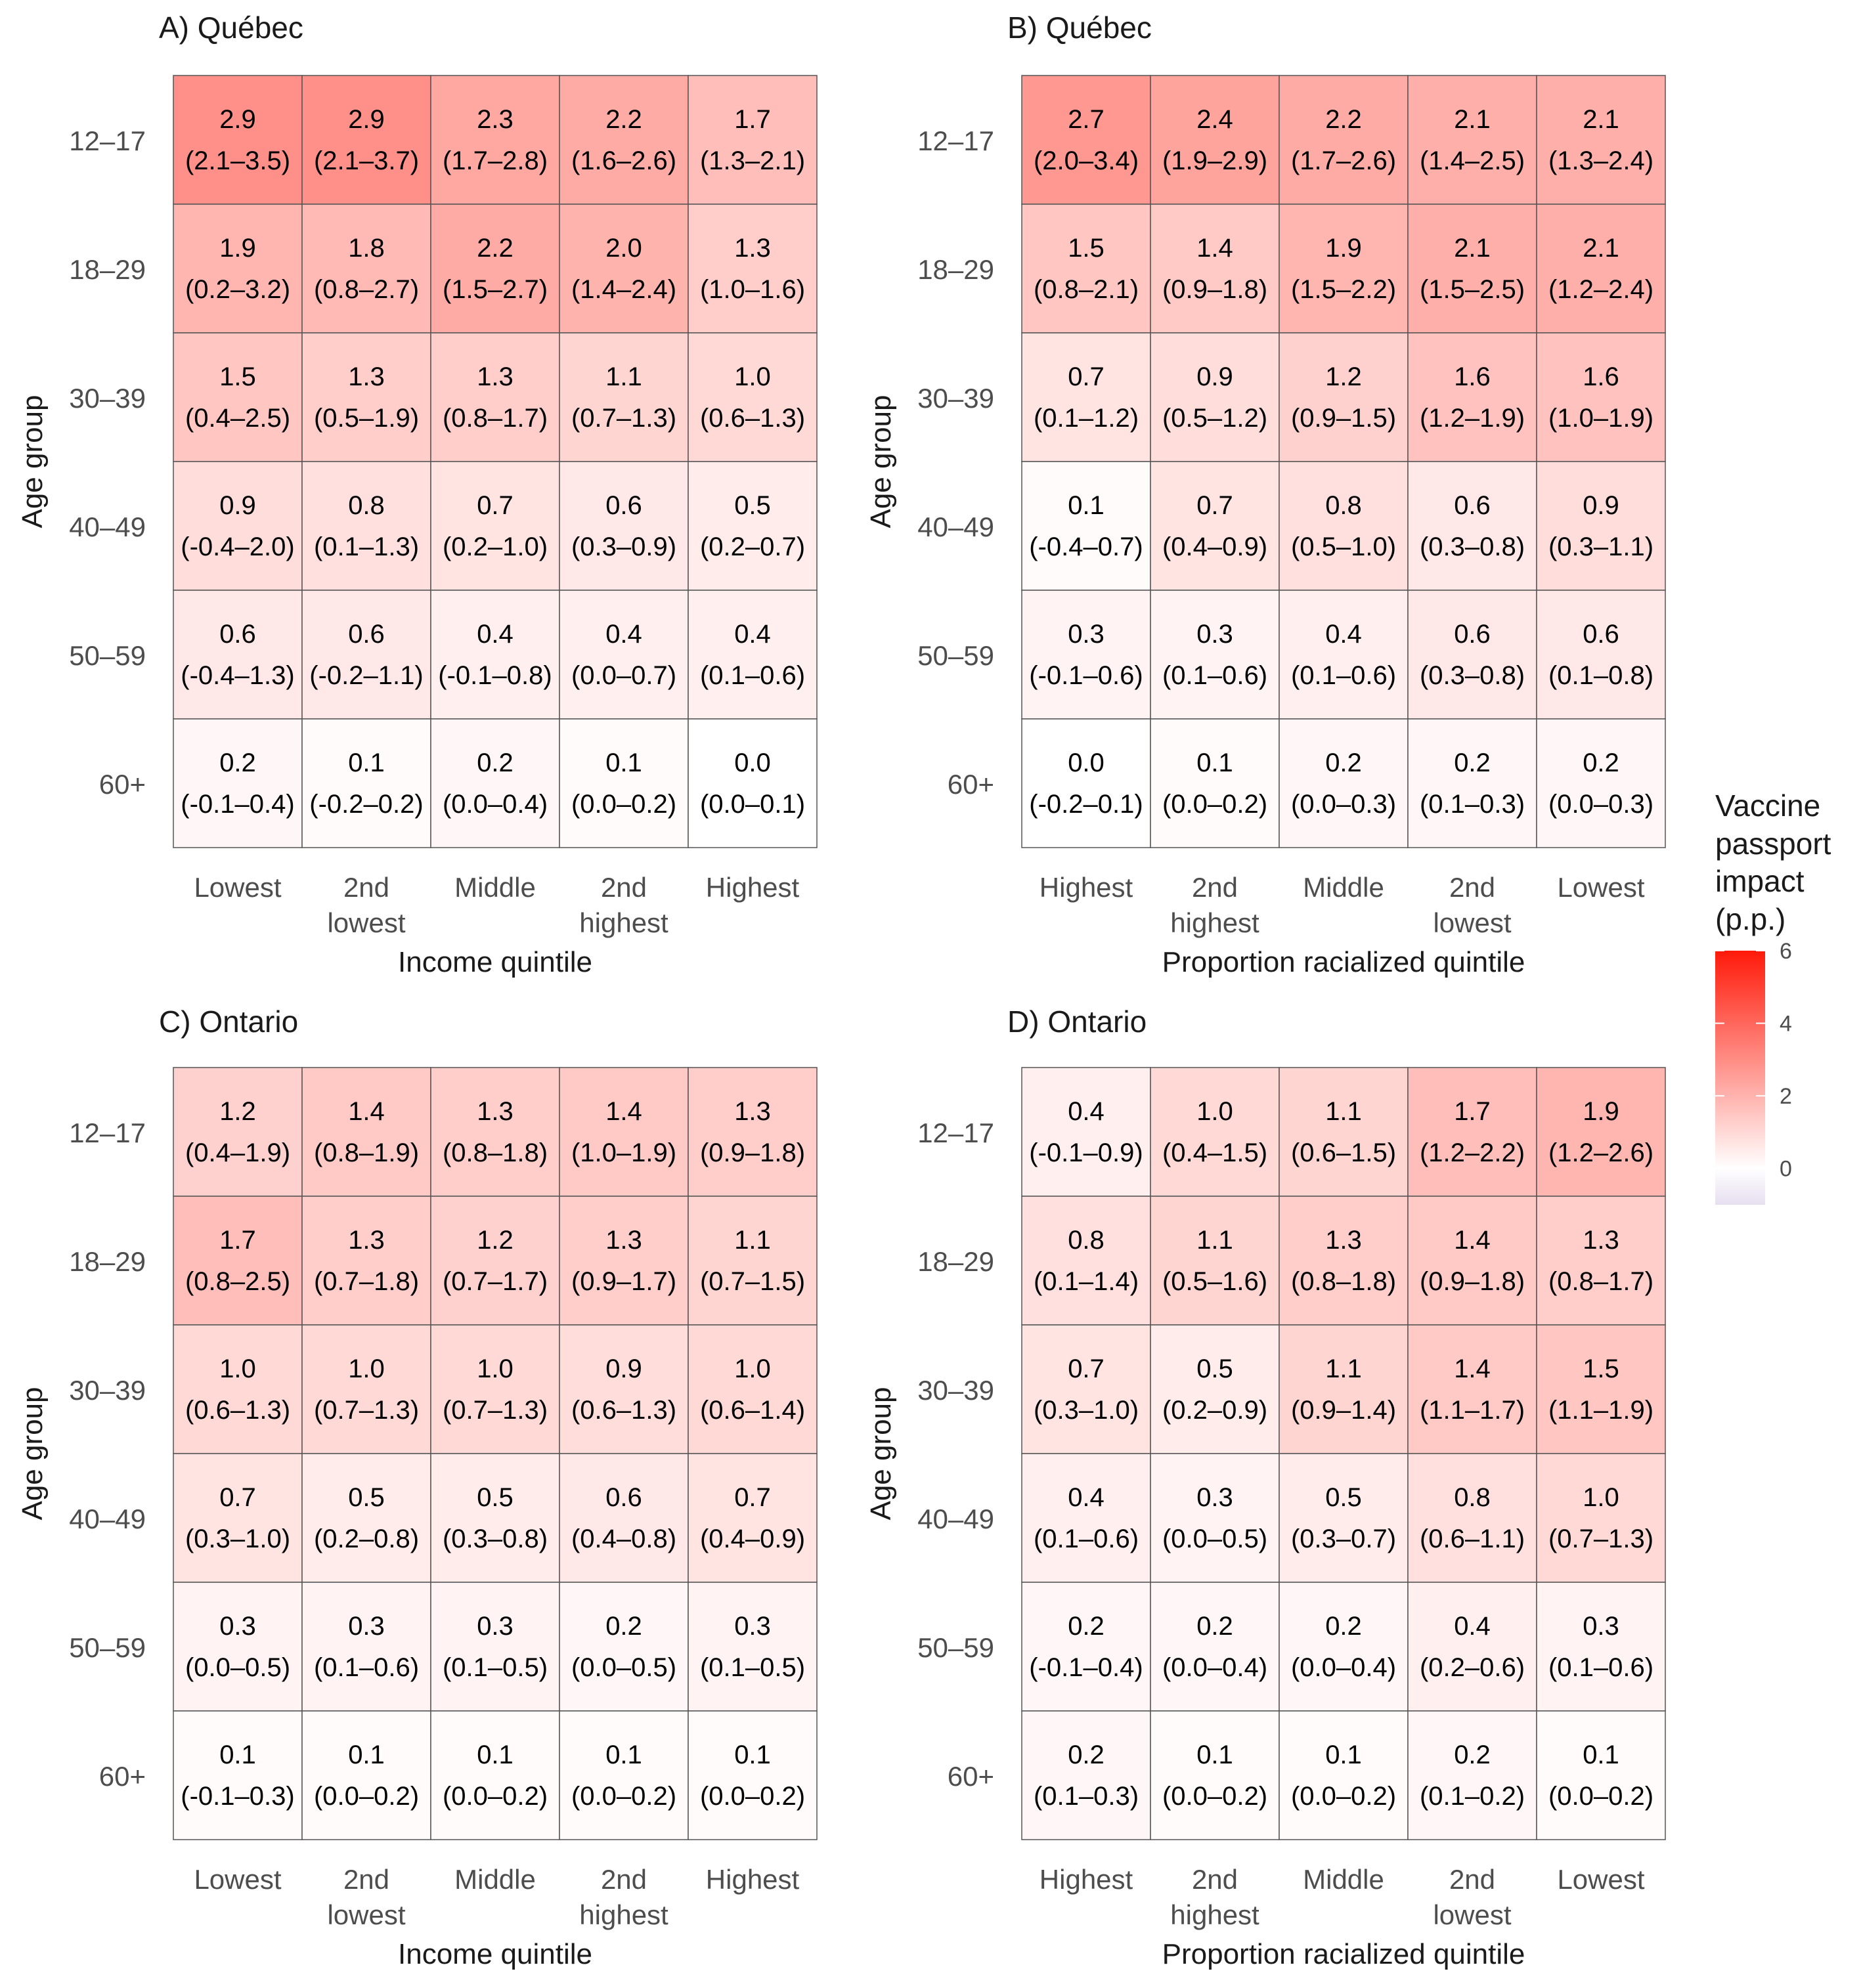  Describe the element at coordinates (1343, 1410) in the screenshot. I see `cell-interval-label: (0.9–1.4)` at that location.